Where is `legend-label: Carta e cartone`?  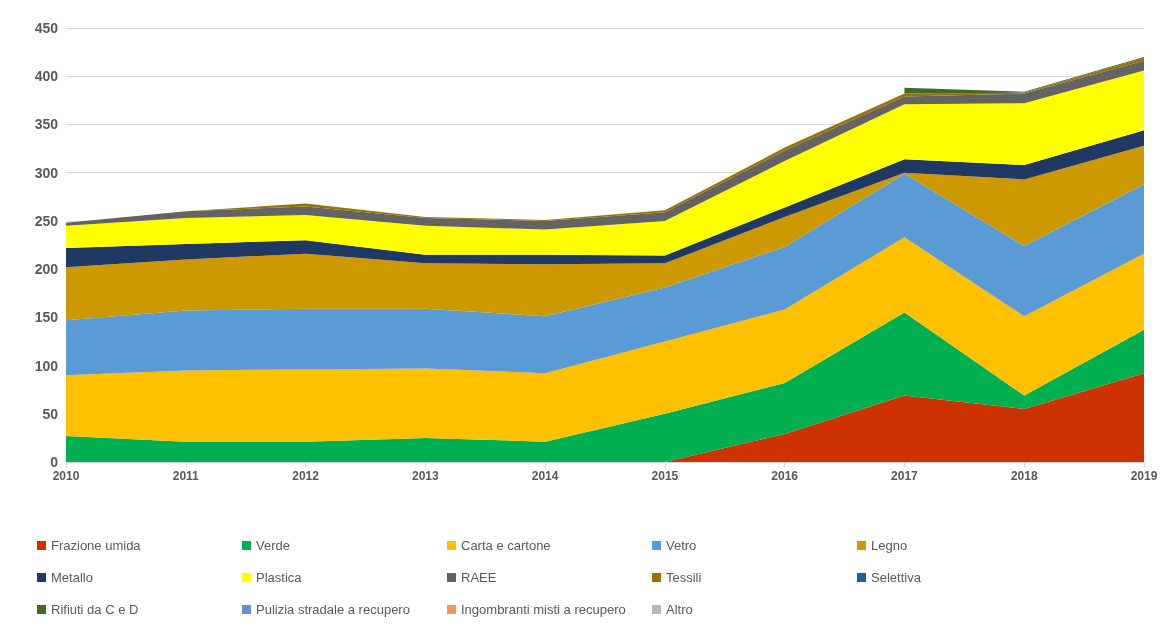 legend-label: Carta e cartone is located at coordinates (506, 545).